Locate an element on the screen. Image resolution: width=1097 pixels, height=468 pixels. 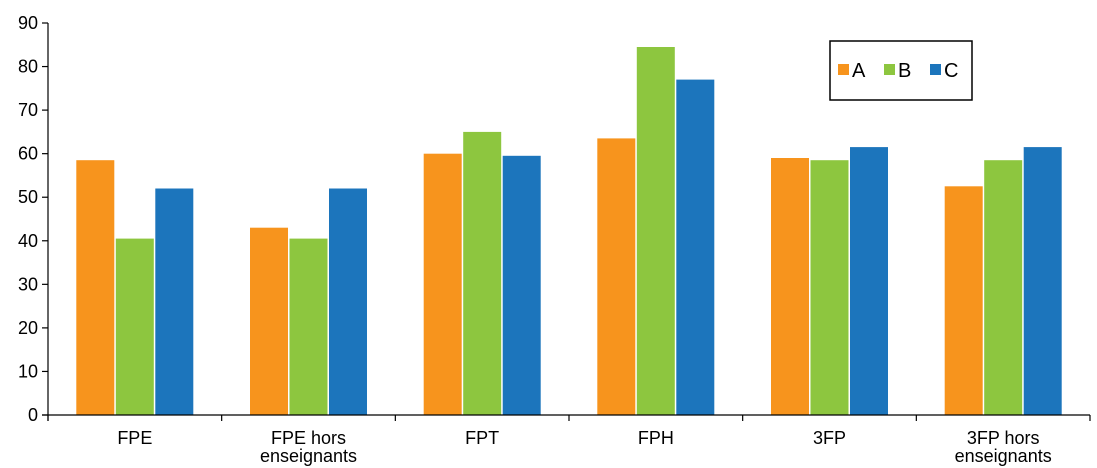
legend-swatch-c is located at coordinates (935, 69).